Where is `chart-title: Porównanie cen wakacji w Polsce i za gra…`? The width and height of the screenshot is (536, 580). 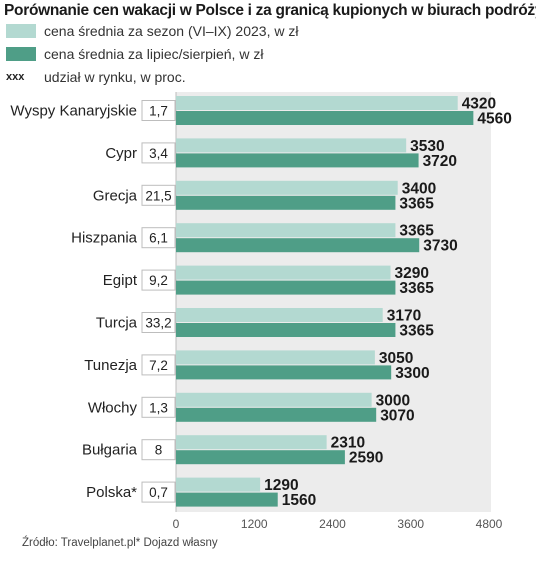 chart-title: Porównanie cen wakacji w Polsce i za gra… is located at coordinates (270, 10).